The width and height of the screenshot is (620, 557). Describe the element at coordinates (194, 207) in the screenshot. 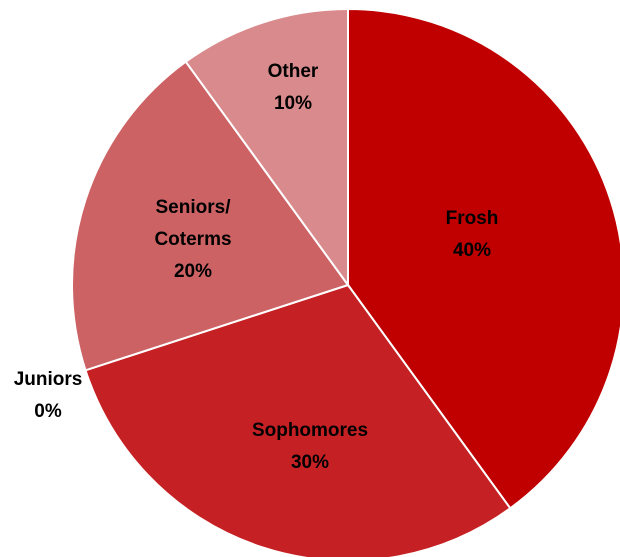

I see `slice-name: Seniors/` at that location.